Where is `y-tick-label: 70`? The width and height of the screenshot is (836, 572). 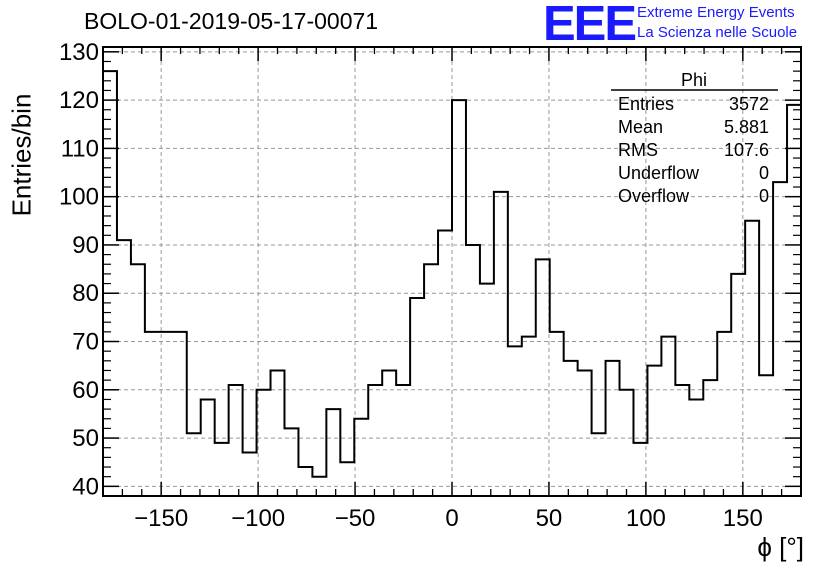 y-tick-label: 70 is located at coordinates (85, 342).